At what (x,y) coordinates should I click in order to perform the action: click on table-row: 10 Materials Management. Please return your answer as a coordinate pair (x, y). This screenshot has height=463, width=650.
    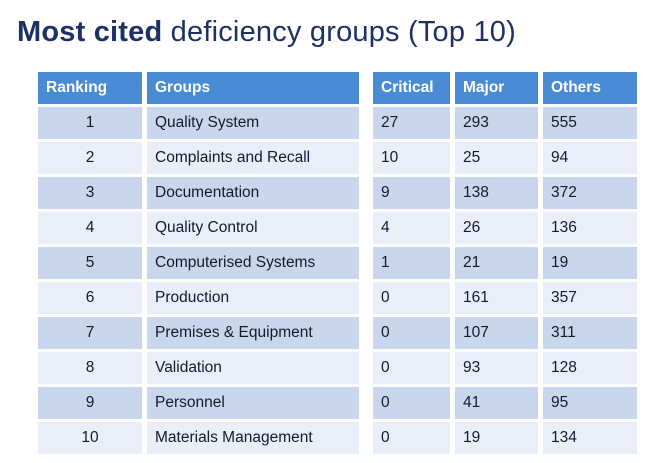
    Looking at the image, I should click on (198, 438).